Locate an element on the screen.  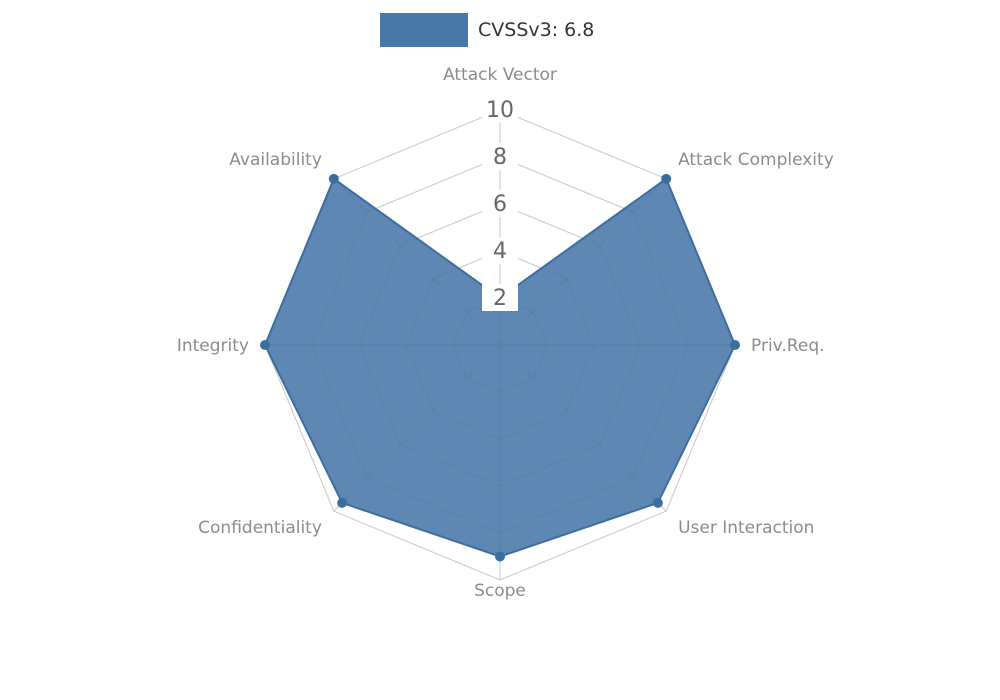
data-point-integrity is located at coordinates (265, 345).